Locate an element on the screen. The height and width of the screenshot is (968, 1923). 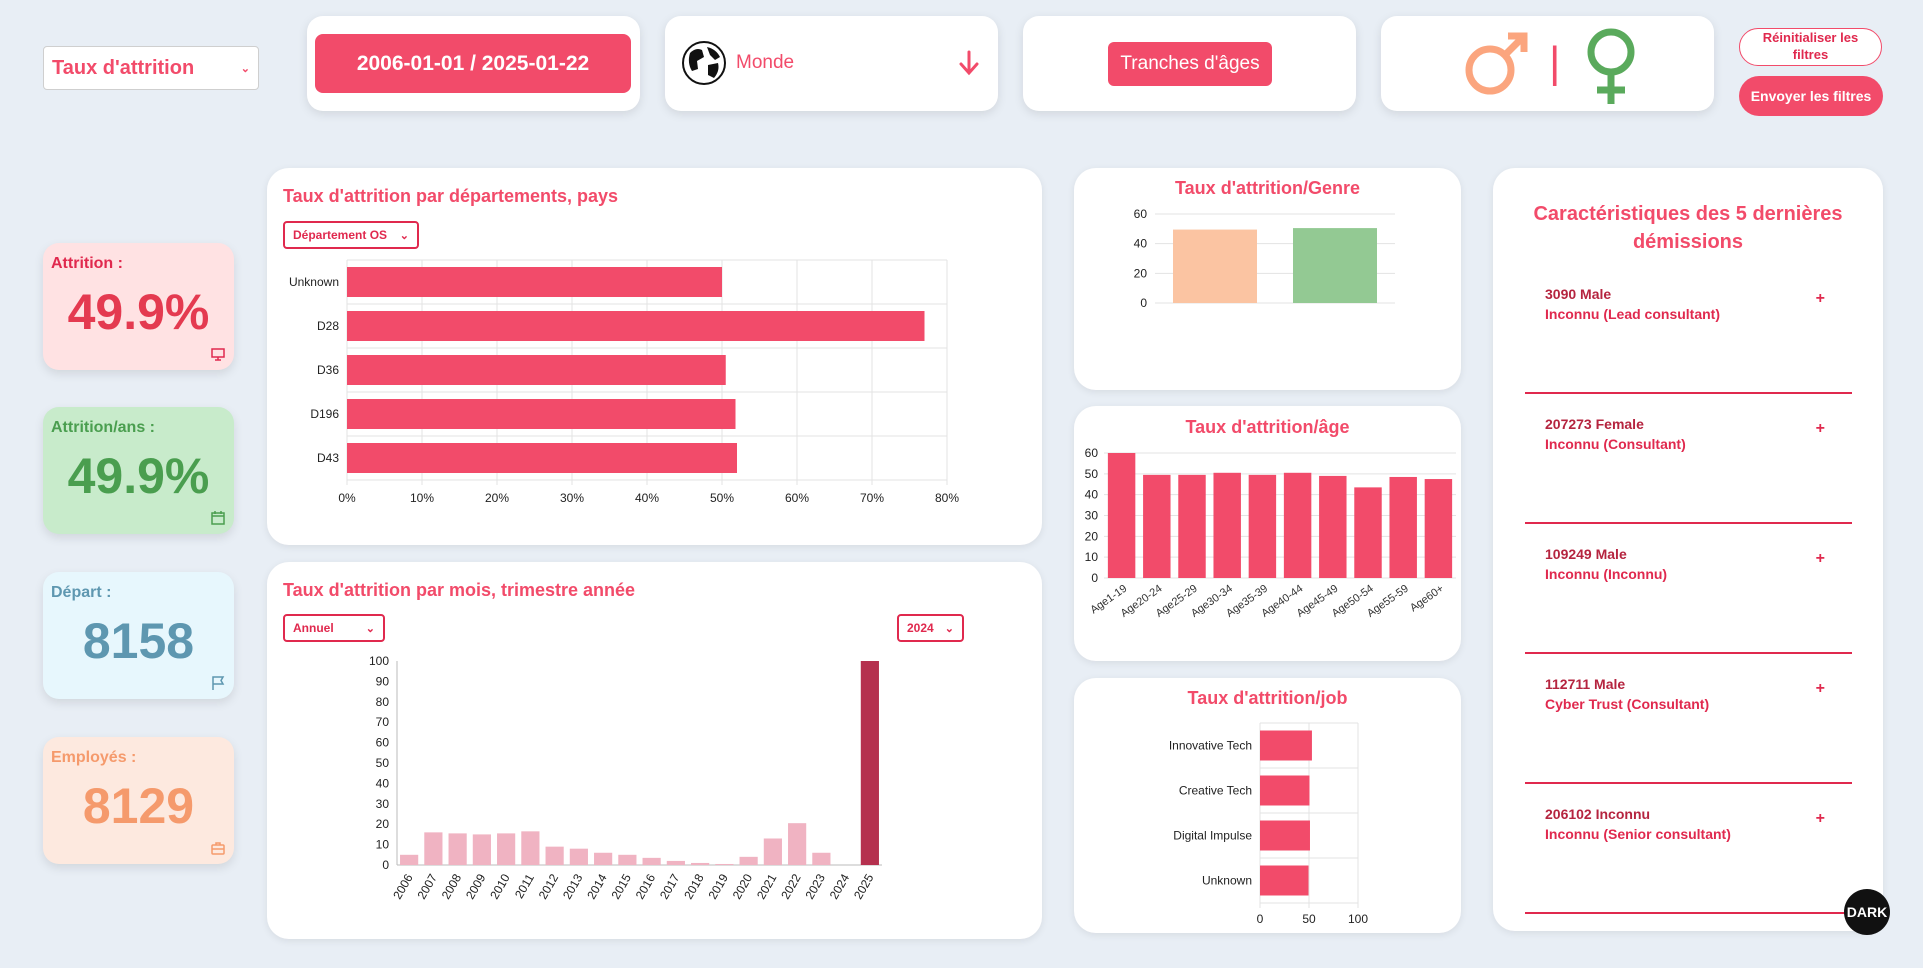
date-range-button: 2006-01-01 / 2025-01-22 is located at coordinates (473, 63).